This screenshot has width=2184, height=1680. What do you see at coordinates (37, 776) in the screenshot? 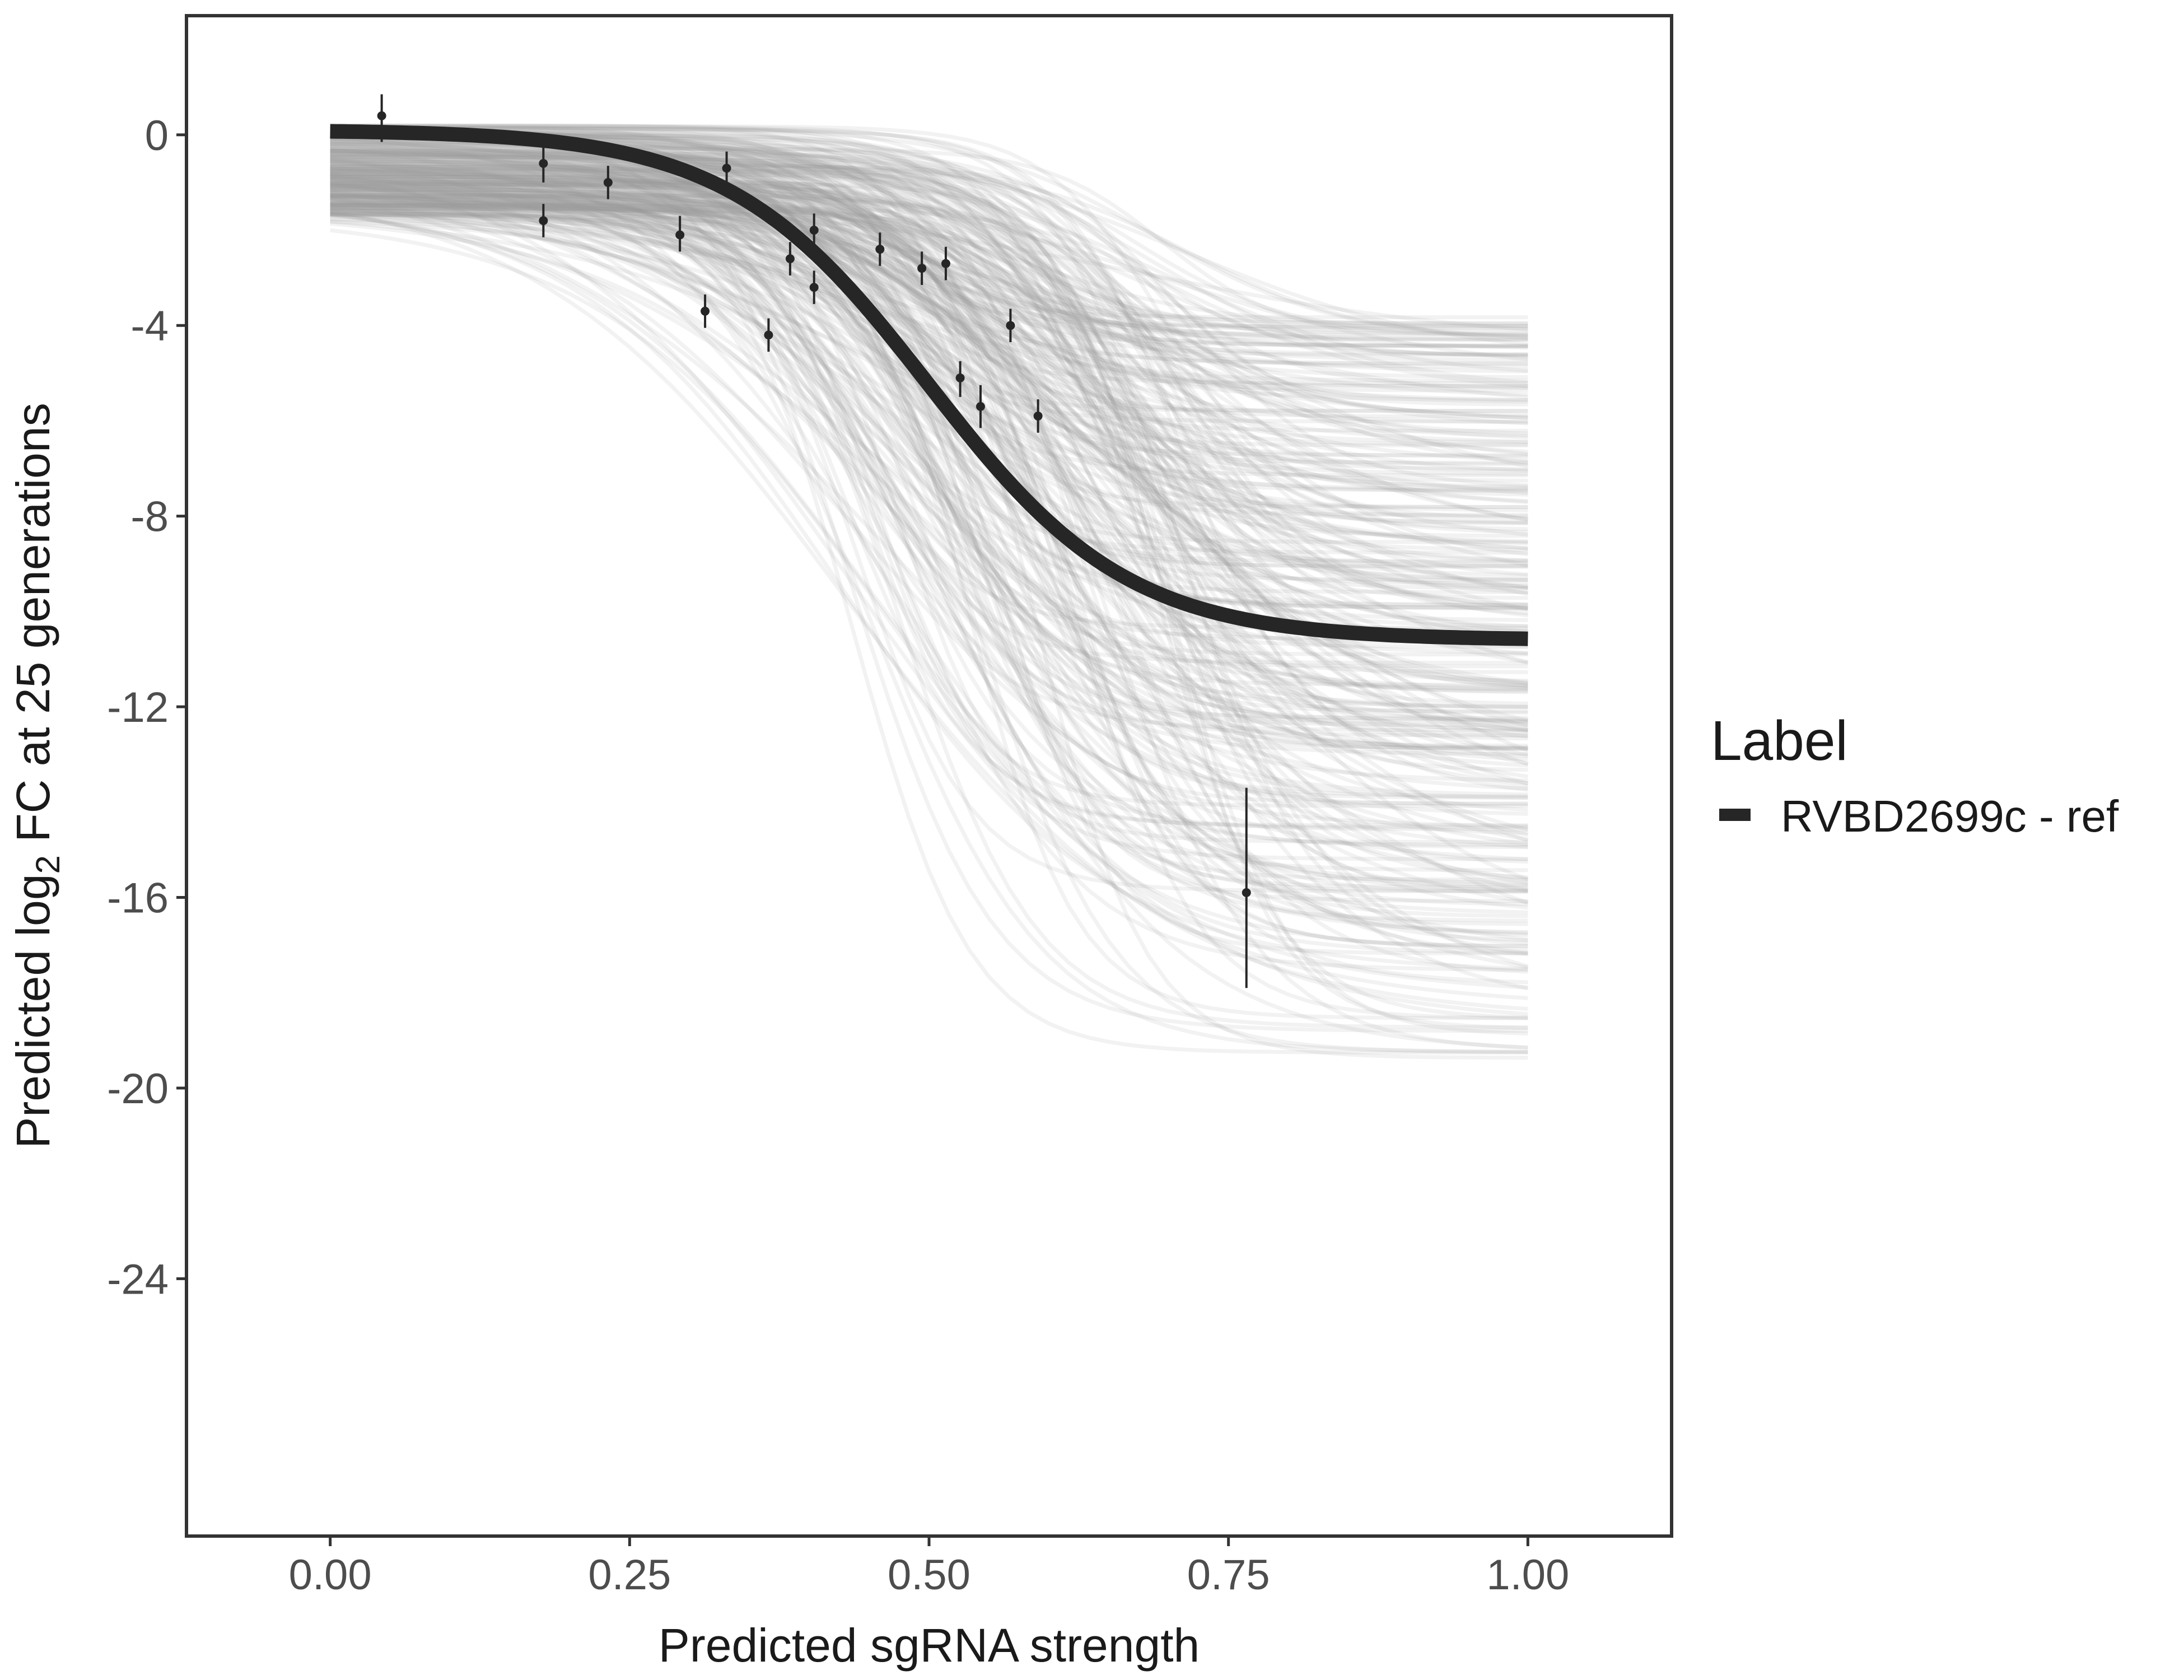
I see `y-axis-title: Predicted log2 FC at 25 generations` at bounding box center [37, 776].